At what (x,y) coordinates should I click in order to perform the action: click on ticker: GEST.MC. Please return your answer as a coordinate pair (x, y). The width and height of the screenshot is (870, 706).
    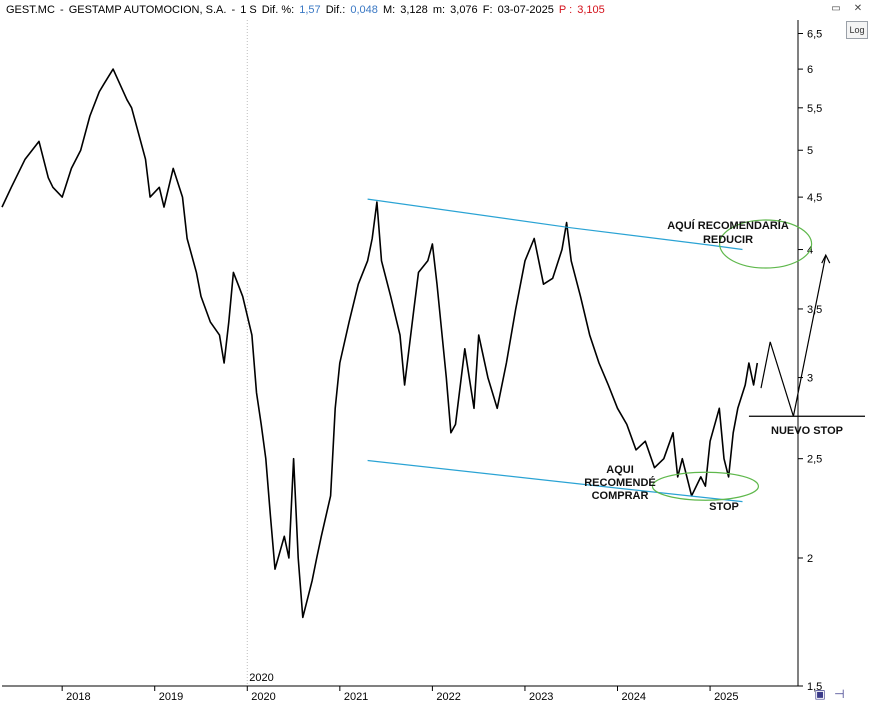
    Looking at the image, I should click on (30, 10).